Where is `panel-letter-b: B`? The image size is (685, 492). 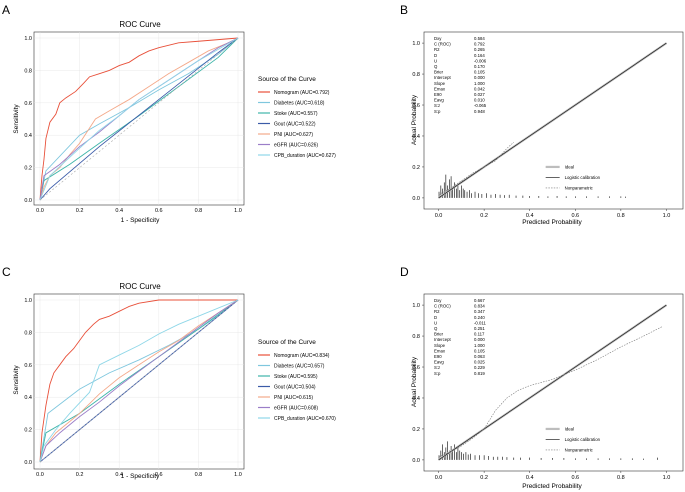
panel-letter-b: B is located at coordinates (404, 10).